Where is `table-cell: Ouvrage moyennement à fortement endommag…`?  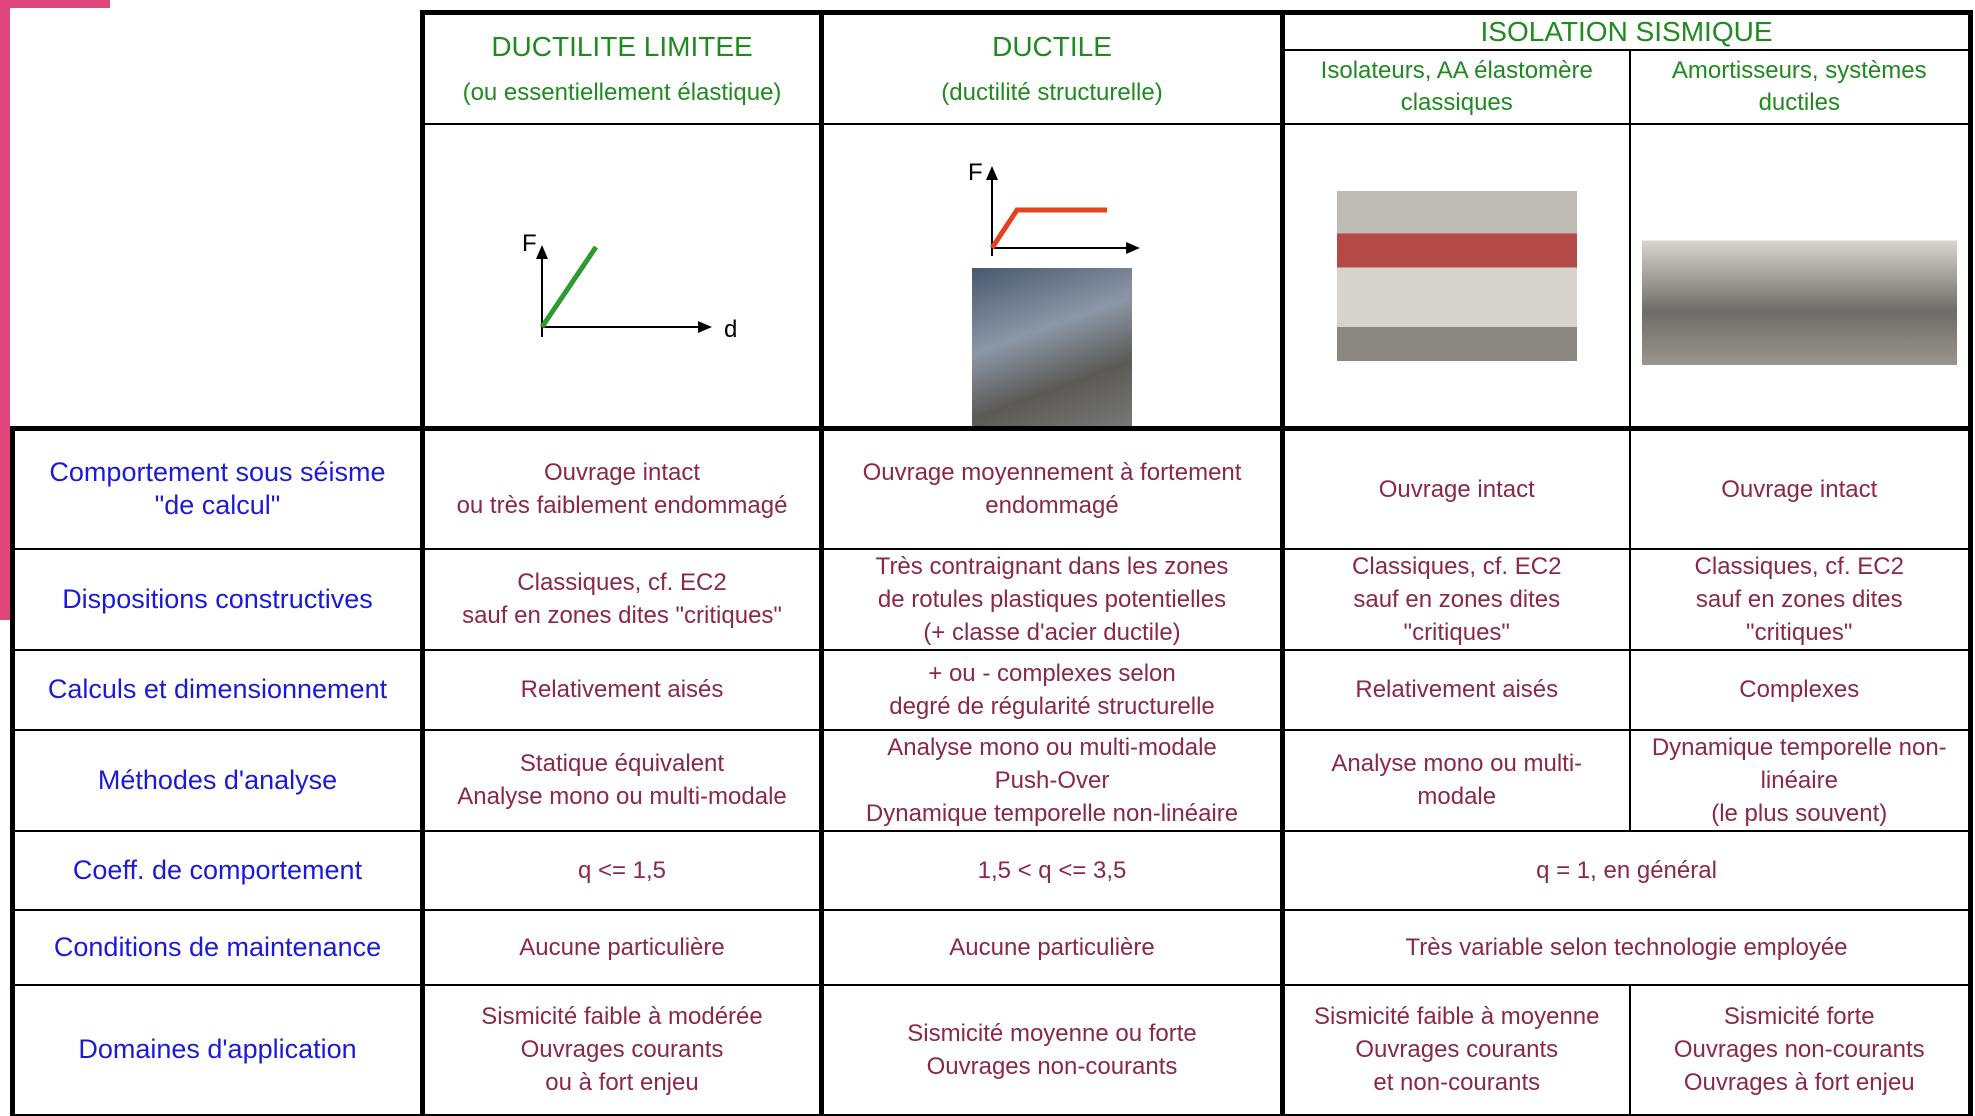
table-cell: Ouvrage moyennement à fortement endommag… is located at coordinates (1052, 488).